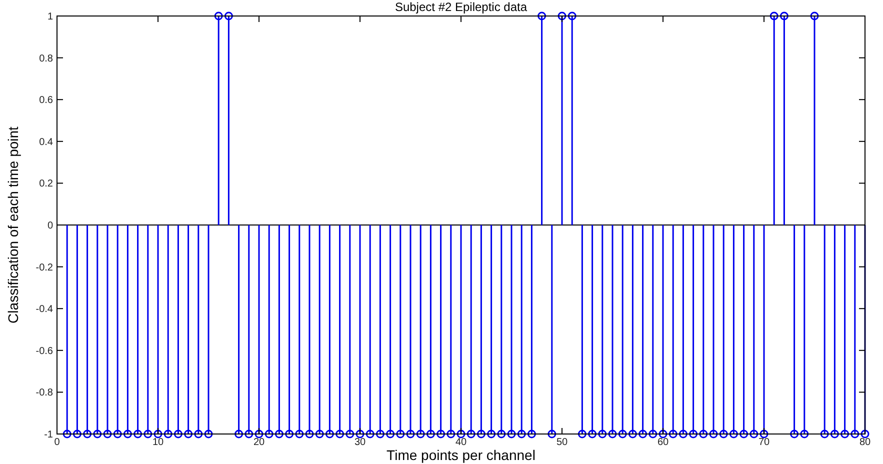 Image resolution: width=883 pixels, height=464 pixels. I want to click on y-tick-label: 1, so click(50, 17).